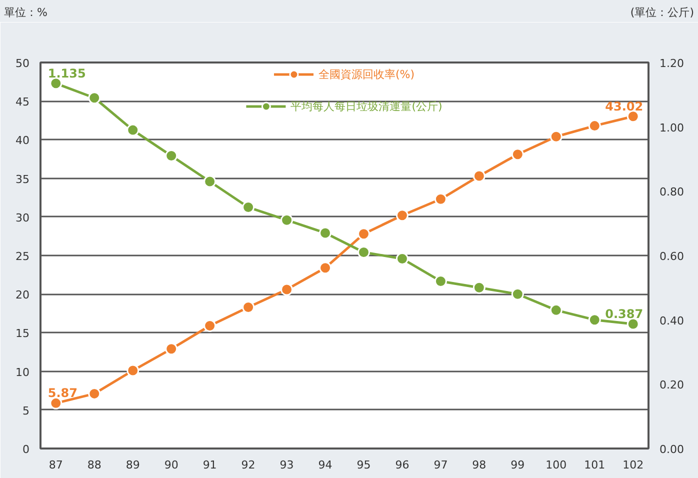 The image size is (698, 478). What do you see at coordinates (556, 465) in the screenshot?
I see `x-tick-label: 100` at bounding box center [556, 465].